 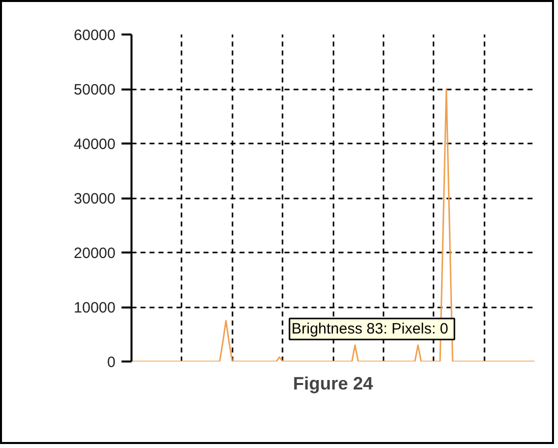 What do you see at coordinates (370, 329) in the screenshot?
I see `annotation: Brightness 83: Pixels: 0` at bounding box center [370, 329].